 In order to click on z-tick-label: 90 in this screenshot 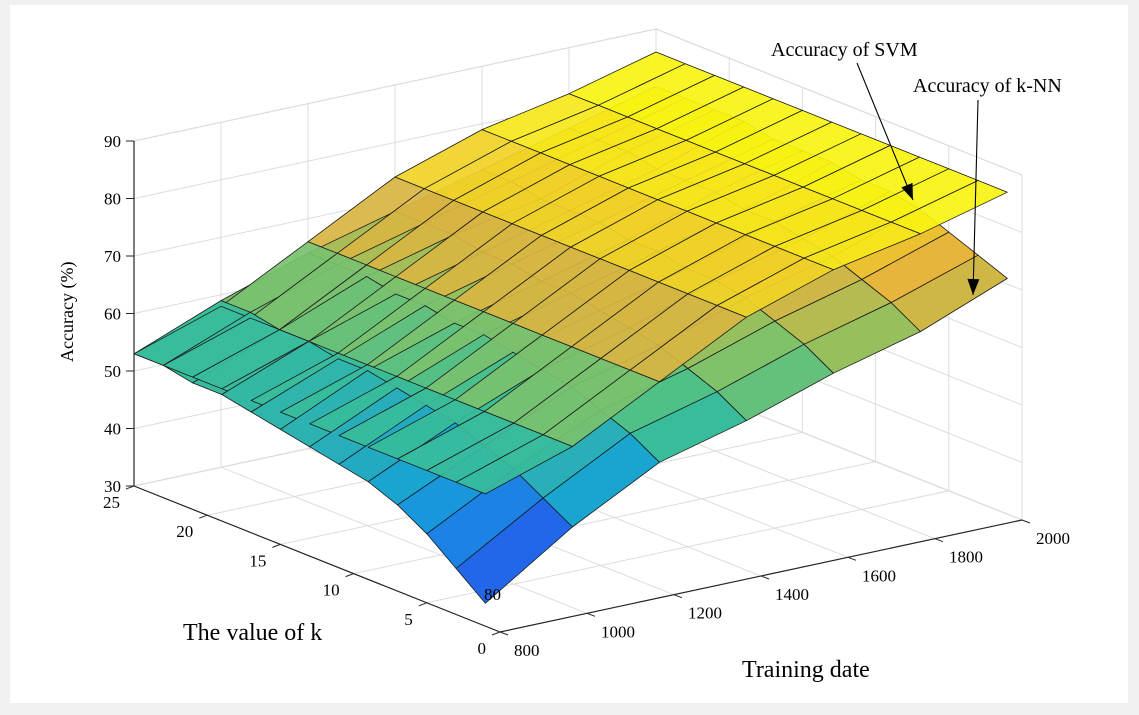, I will do `click(112, 141)`.